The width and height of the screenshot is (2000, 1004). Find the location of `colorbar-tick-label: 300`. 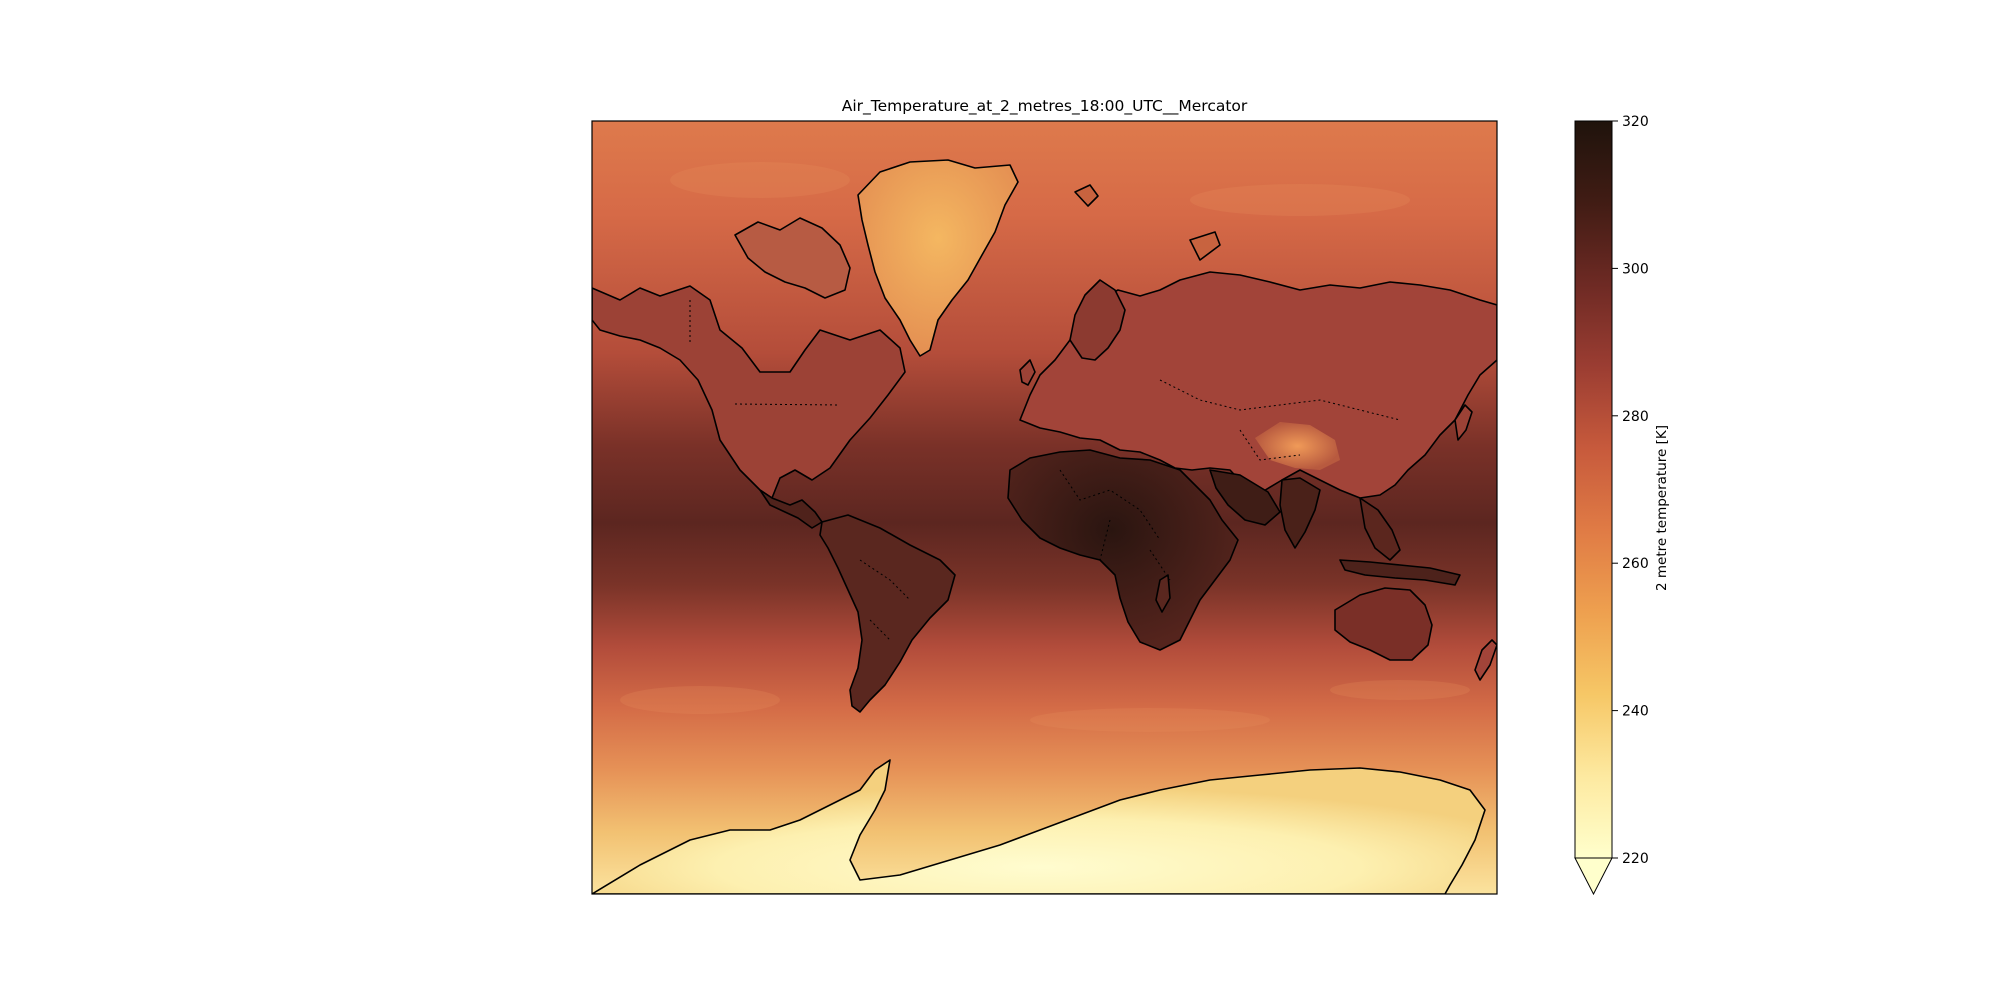

colorbar-tick-label: 300 is located at coordinates (1635, 269).